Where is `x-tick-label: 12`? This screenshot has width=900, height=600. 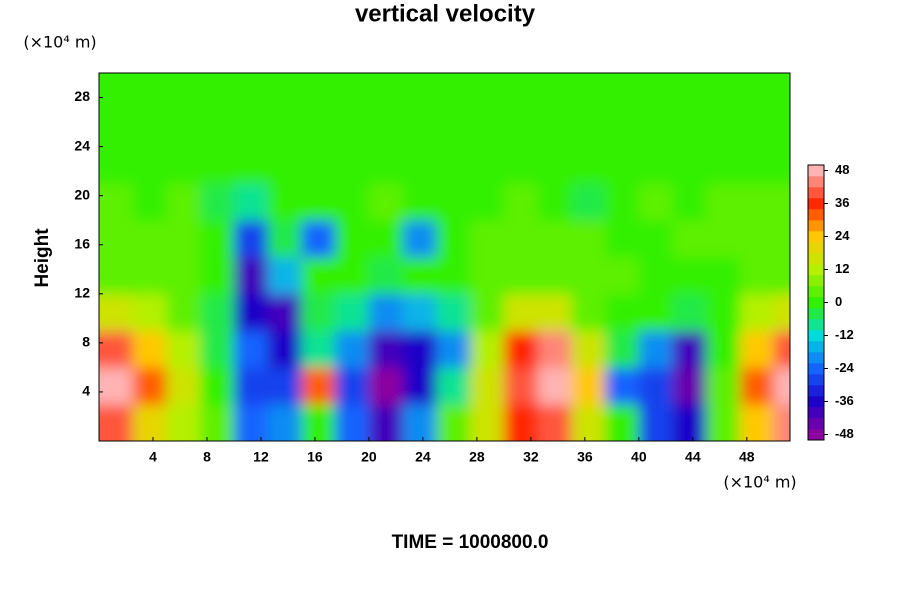 x-tick-label: 12 is located at coordinates (261, 457).